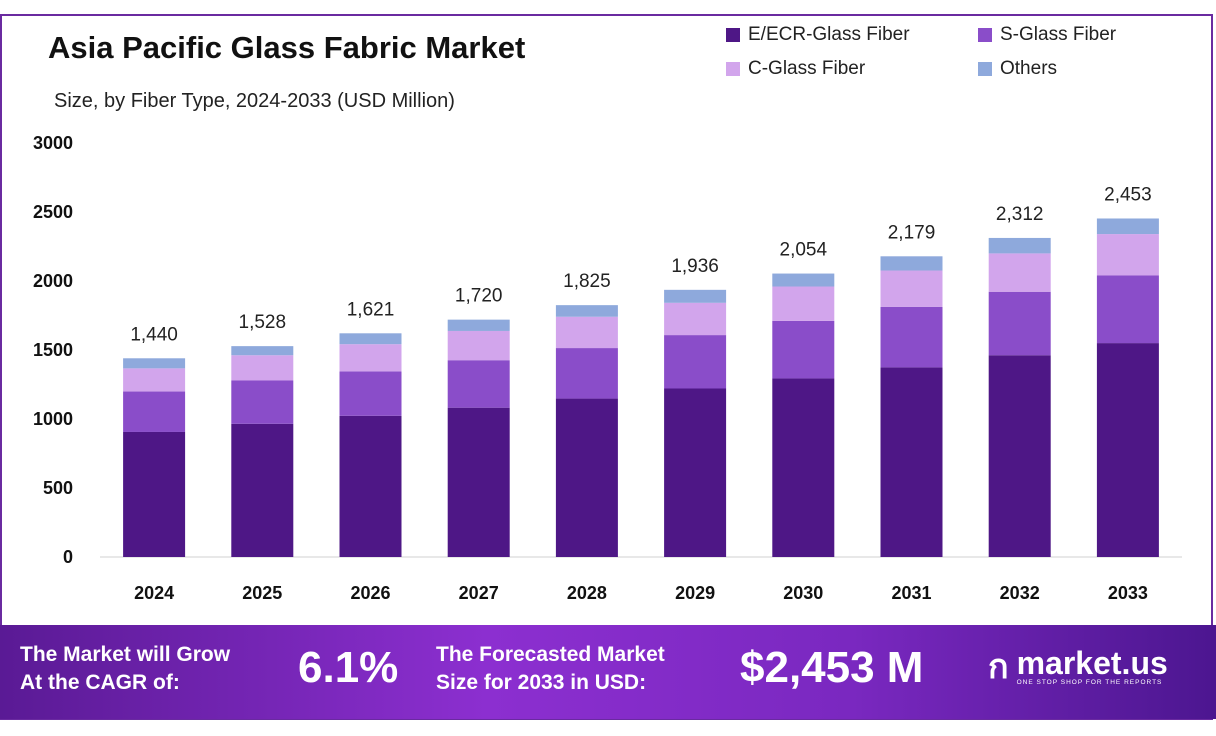  Describe the element at coordinates (371, 309) in the screenshot. I see `total-label: 1,621` at that location.